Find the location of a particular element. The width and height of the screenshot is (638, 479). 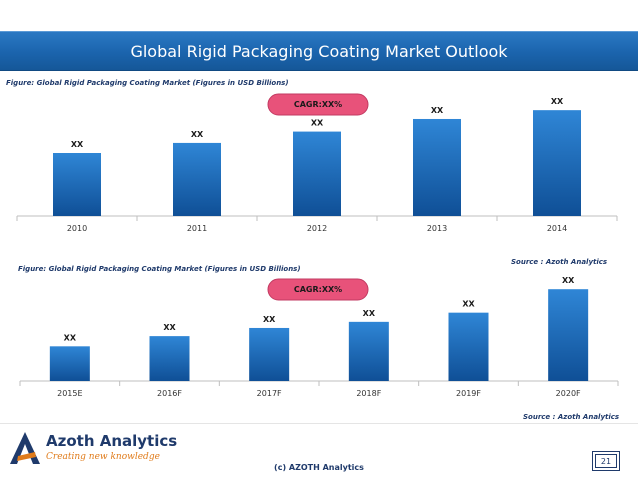

x-tick-label: 2016F is located at coordinates (169, 393).